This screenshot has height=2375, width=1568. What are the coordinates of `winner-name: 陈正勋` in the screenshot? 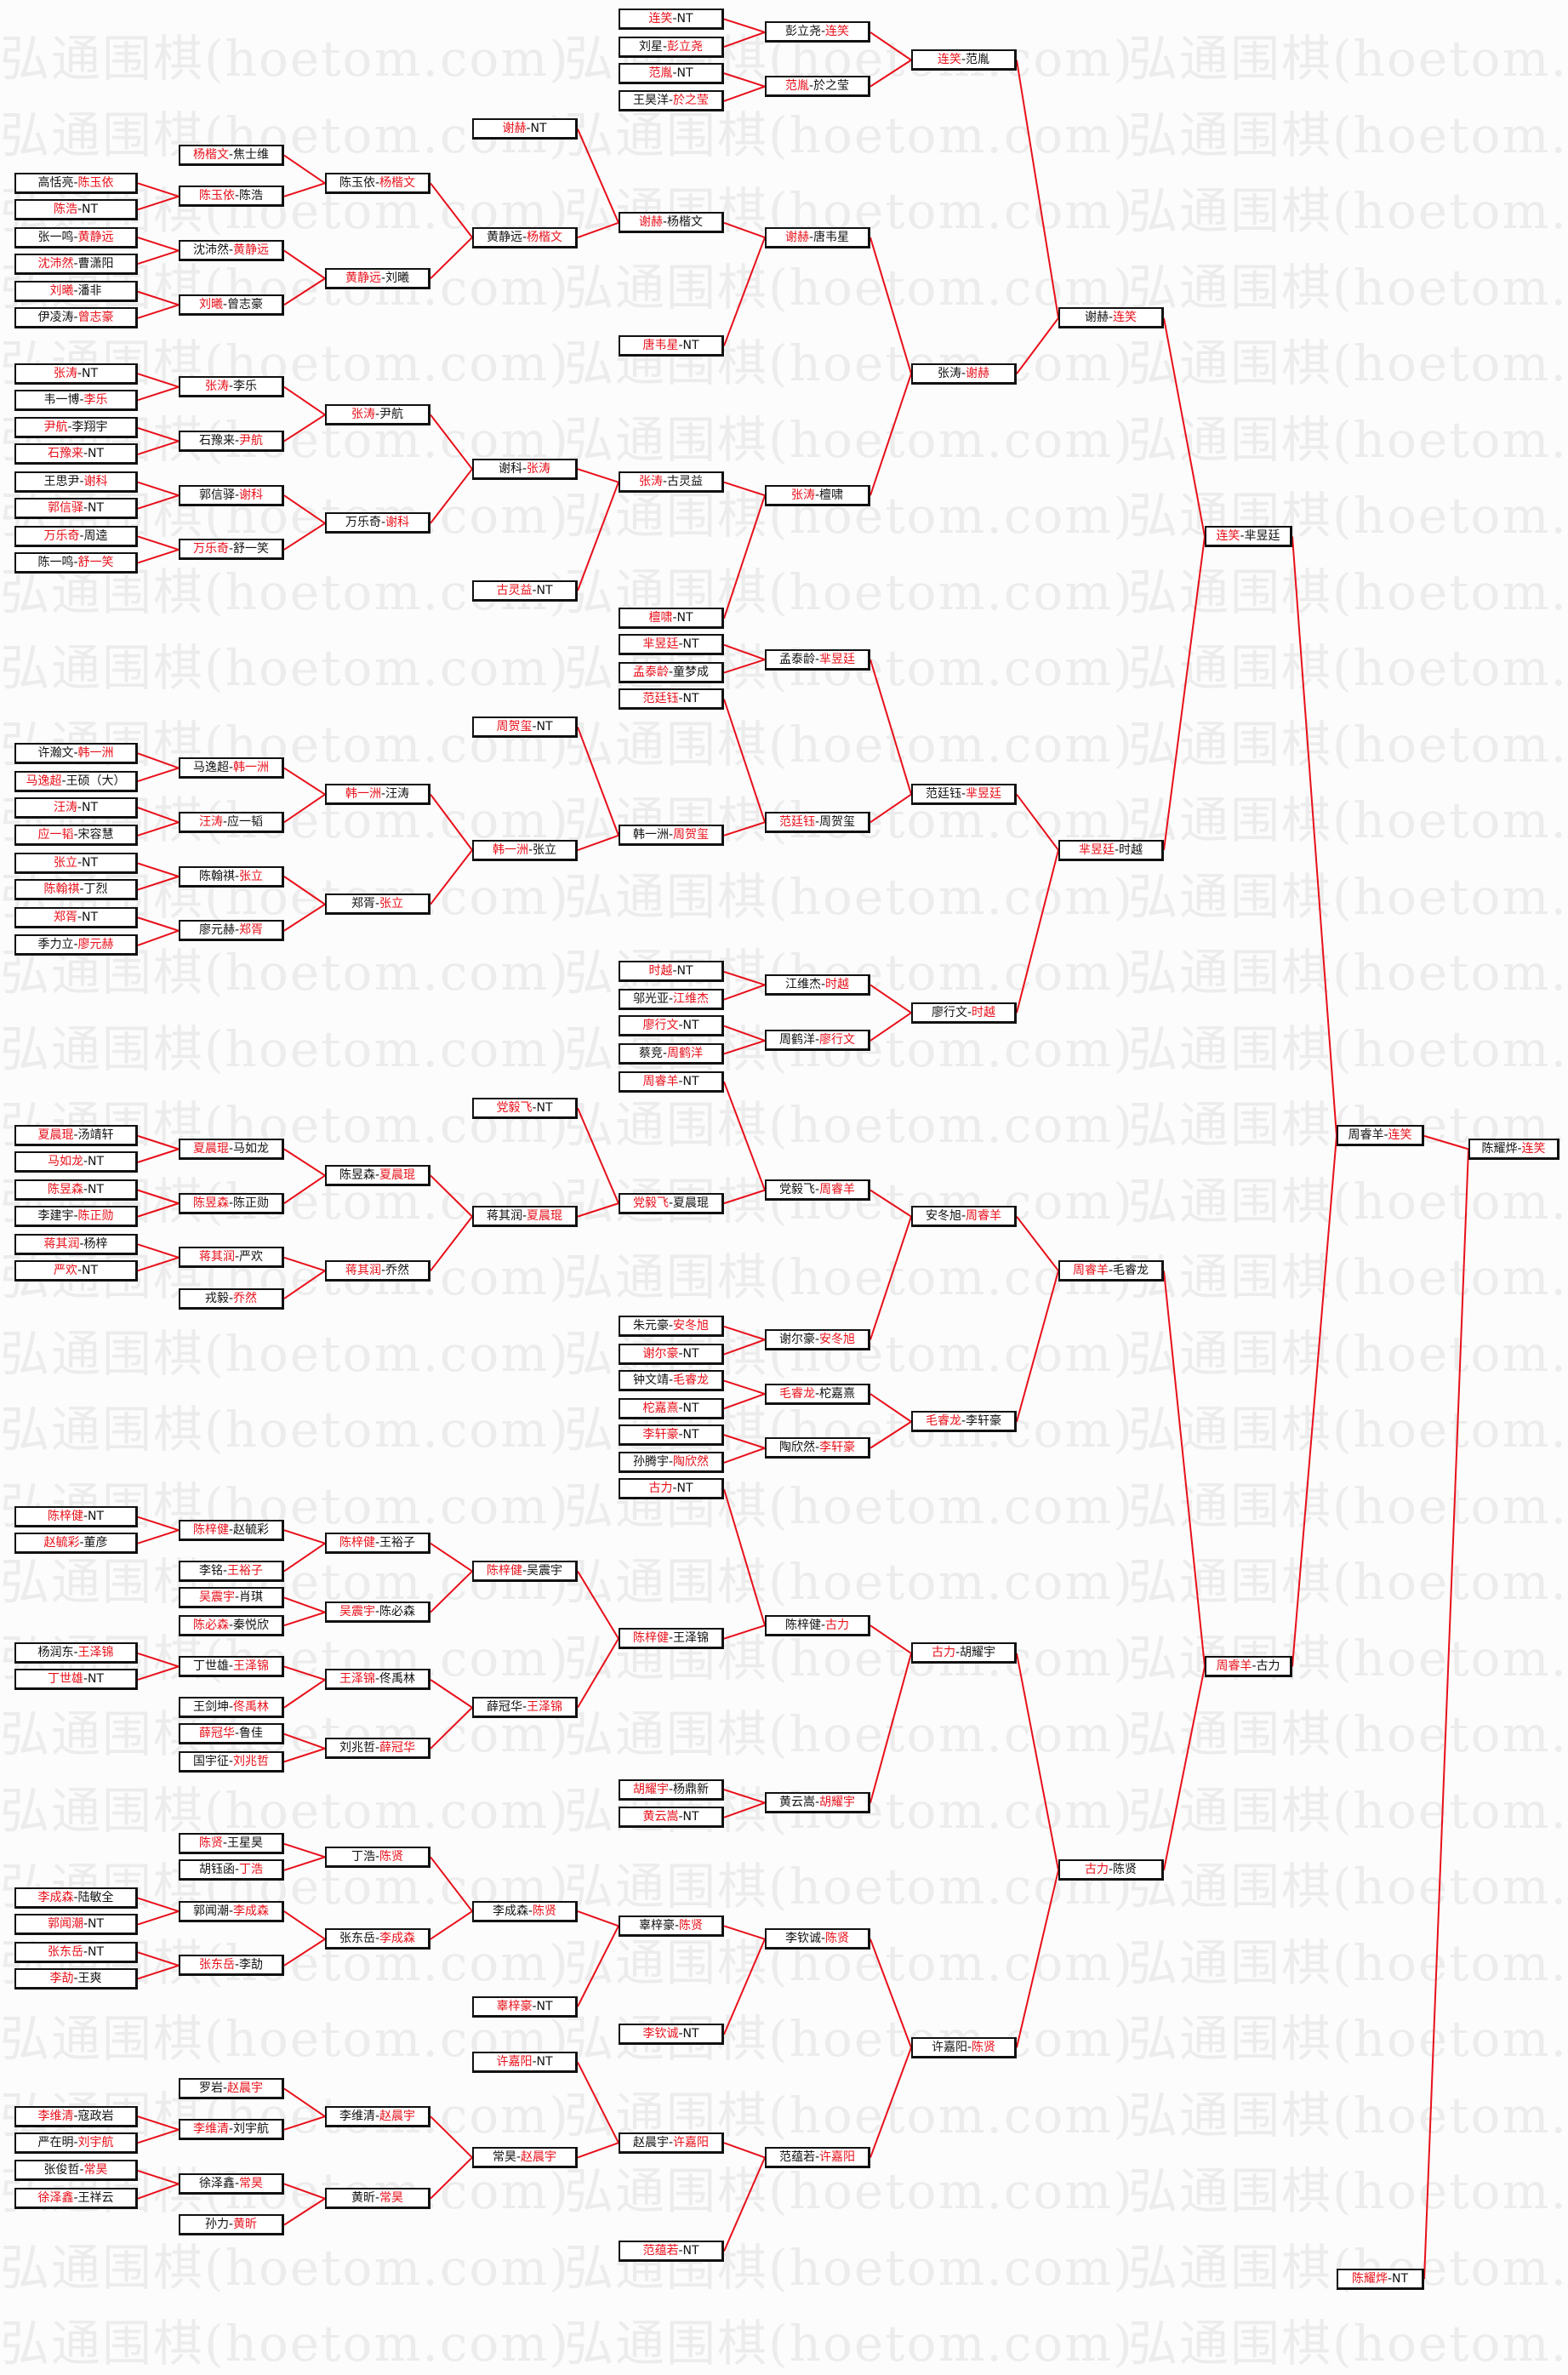 It's located at (95, 1216).